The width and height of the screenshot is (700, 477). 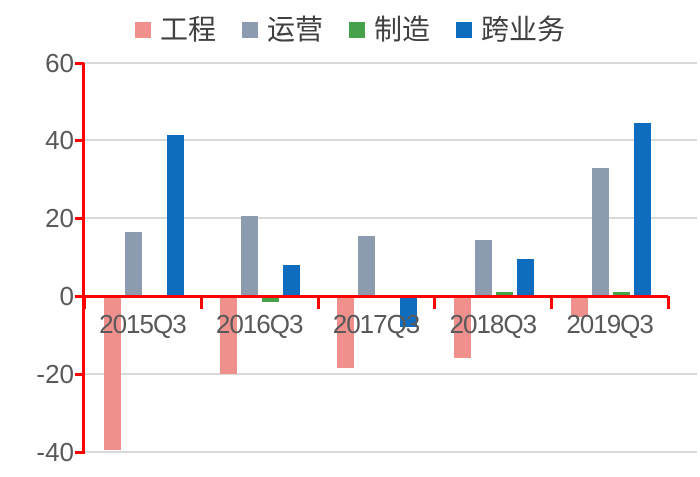 What do you see at coordinates (79, 374) in the screenshot?
I see `y-tick--20` at bounding box center [79, 374].